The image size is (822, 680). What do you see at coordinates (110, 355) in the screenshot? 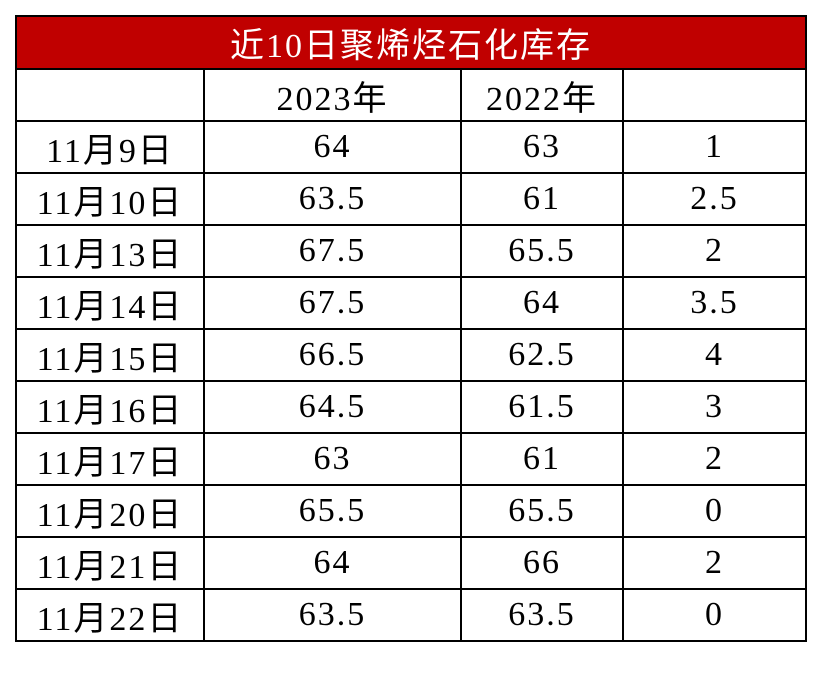
I see `date-cell: 11月15日` at bounding box center [110, 355].